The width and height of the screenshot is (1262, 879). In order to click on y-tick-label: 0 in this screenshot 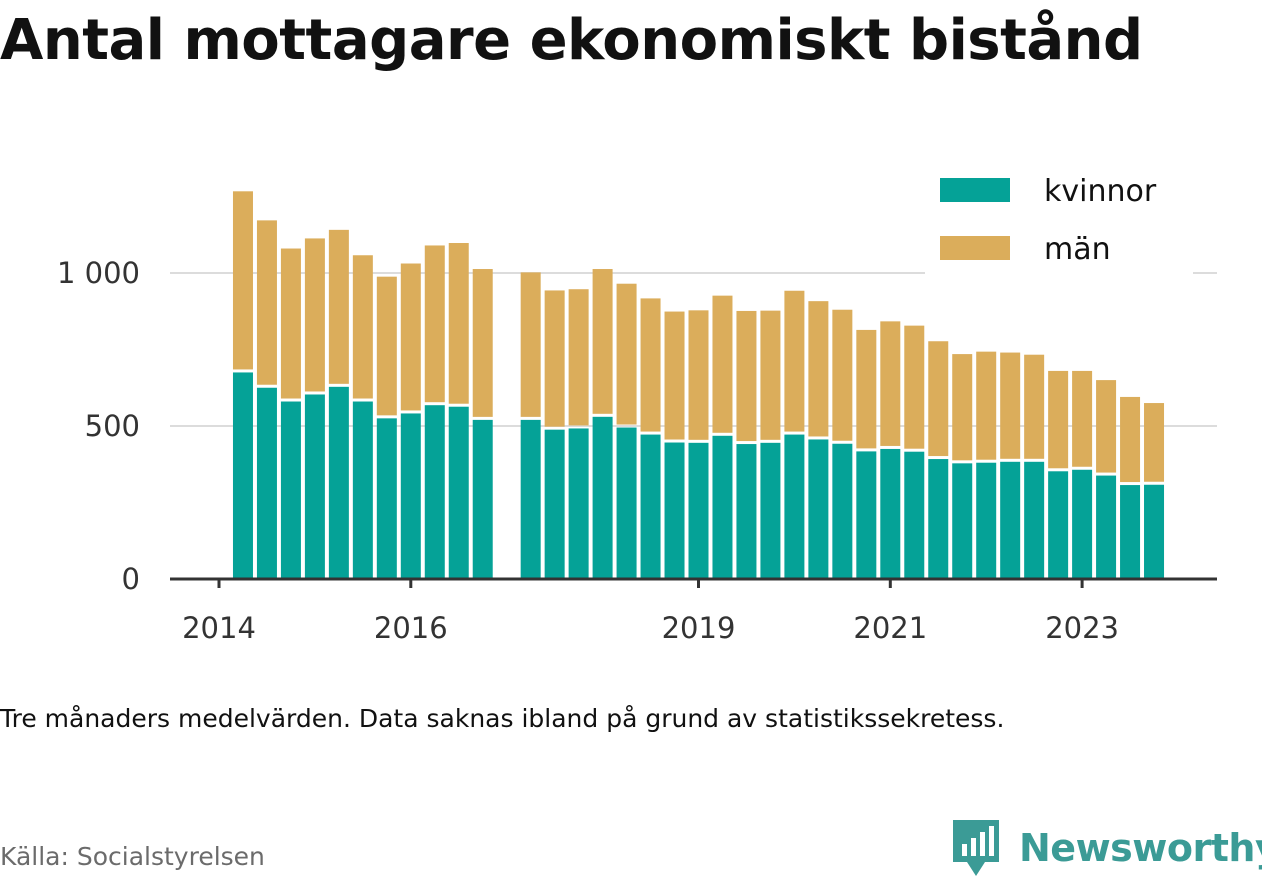, I will do `click(131, 579)`.